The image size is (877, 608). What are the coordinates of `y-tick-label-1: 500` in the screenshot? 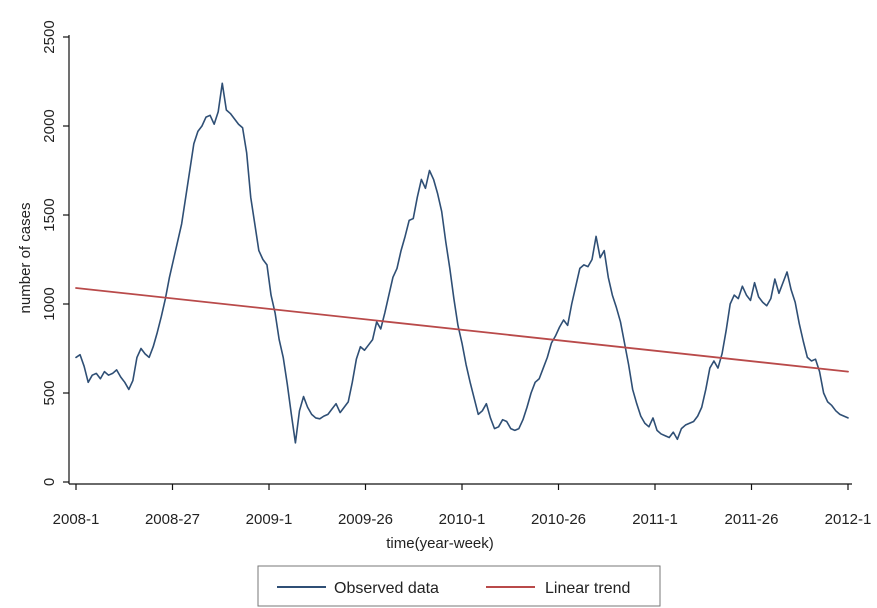 It's located at (49, 392).